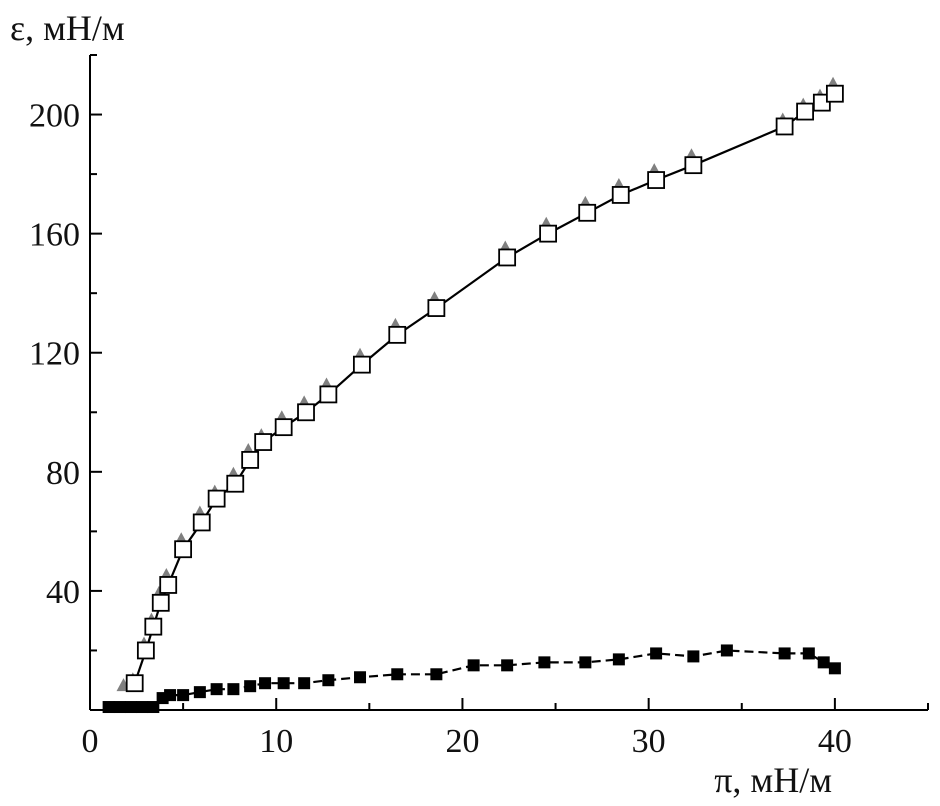  I want to click on x-tick-label: 10, so click(276, 741).